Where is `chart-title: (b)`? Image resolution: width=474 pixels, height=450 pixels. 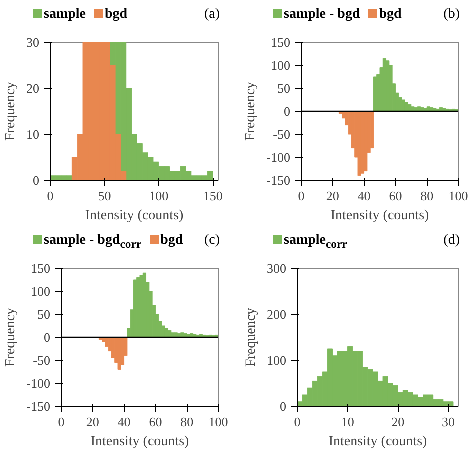 chart-title: (b) is located at coordinates (452, 15).